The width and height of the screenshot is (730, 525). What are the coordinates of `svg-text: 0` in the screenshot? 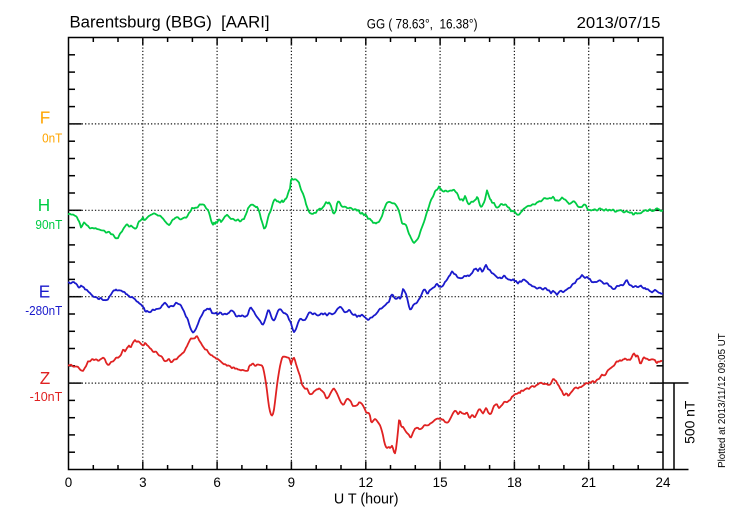 It's located at (68, 482).